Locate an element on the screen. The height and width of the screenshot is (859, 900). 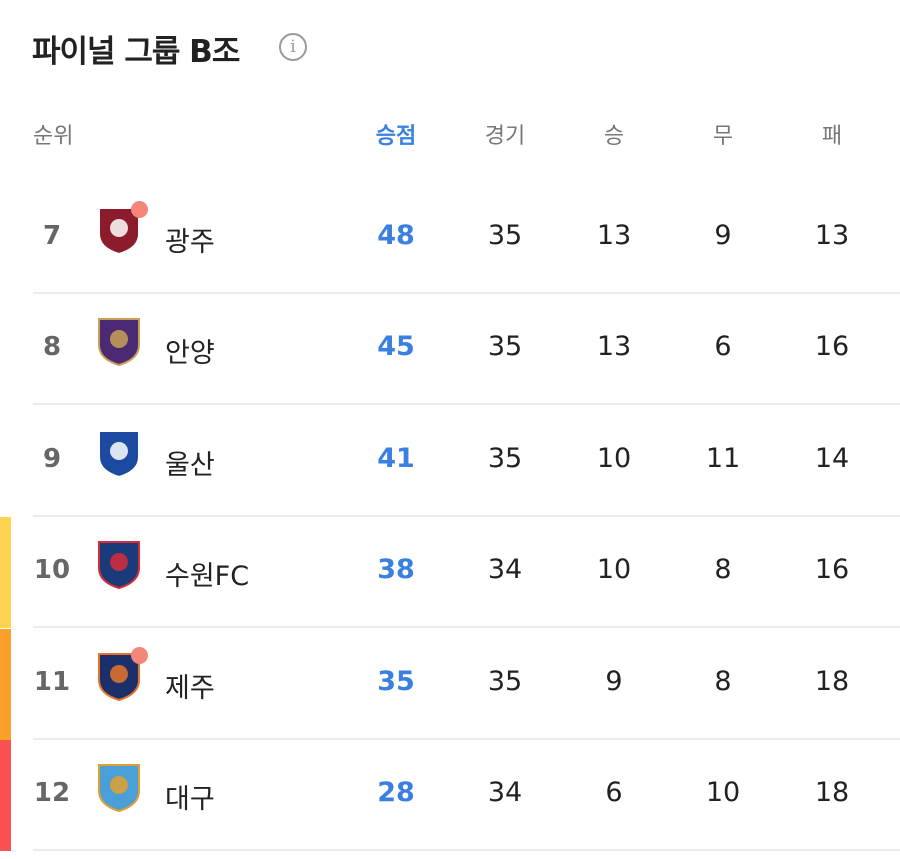
points: 28 is located at coordinates (396, 792).